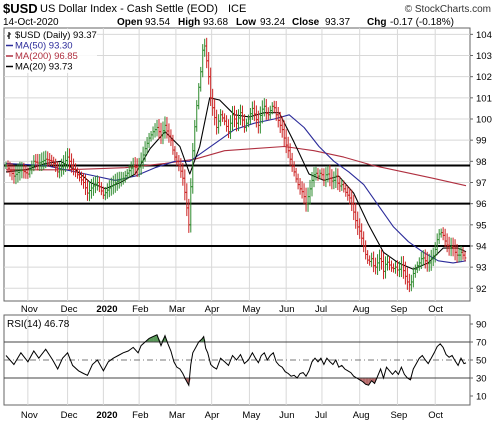 The width and height of the screenshot is (495, 427). Describe the element at coordinates (337, 22) in the screenshot. I see `close-value: 93.37` at that location.